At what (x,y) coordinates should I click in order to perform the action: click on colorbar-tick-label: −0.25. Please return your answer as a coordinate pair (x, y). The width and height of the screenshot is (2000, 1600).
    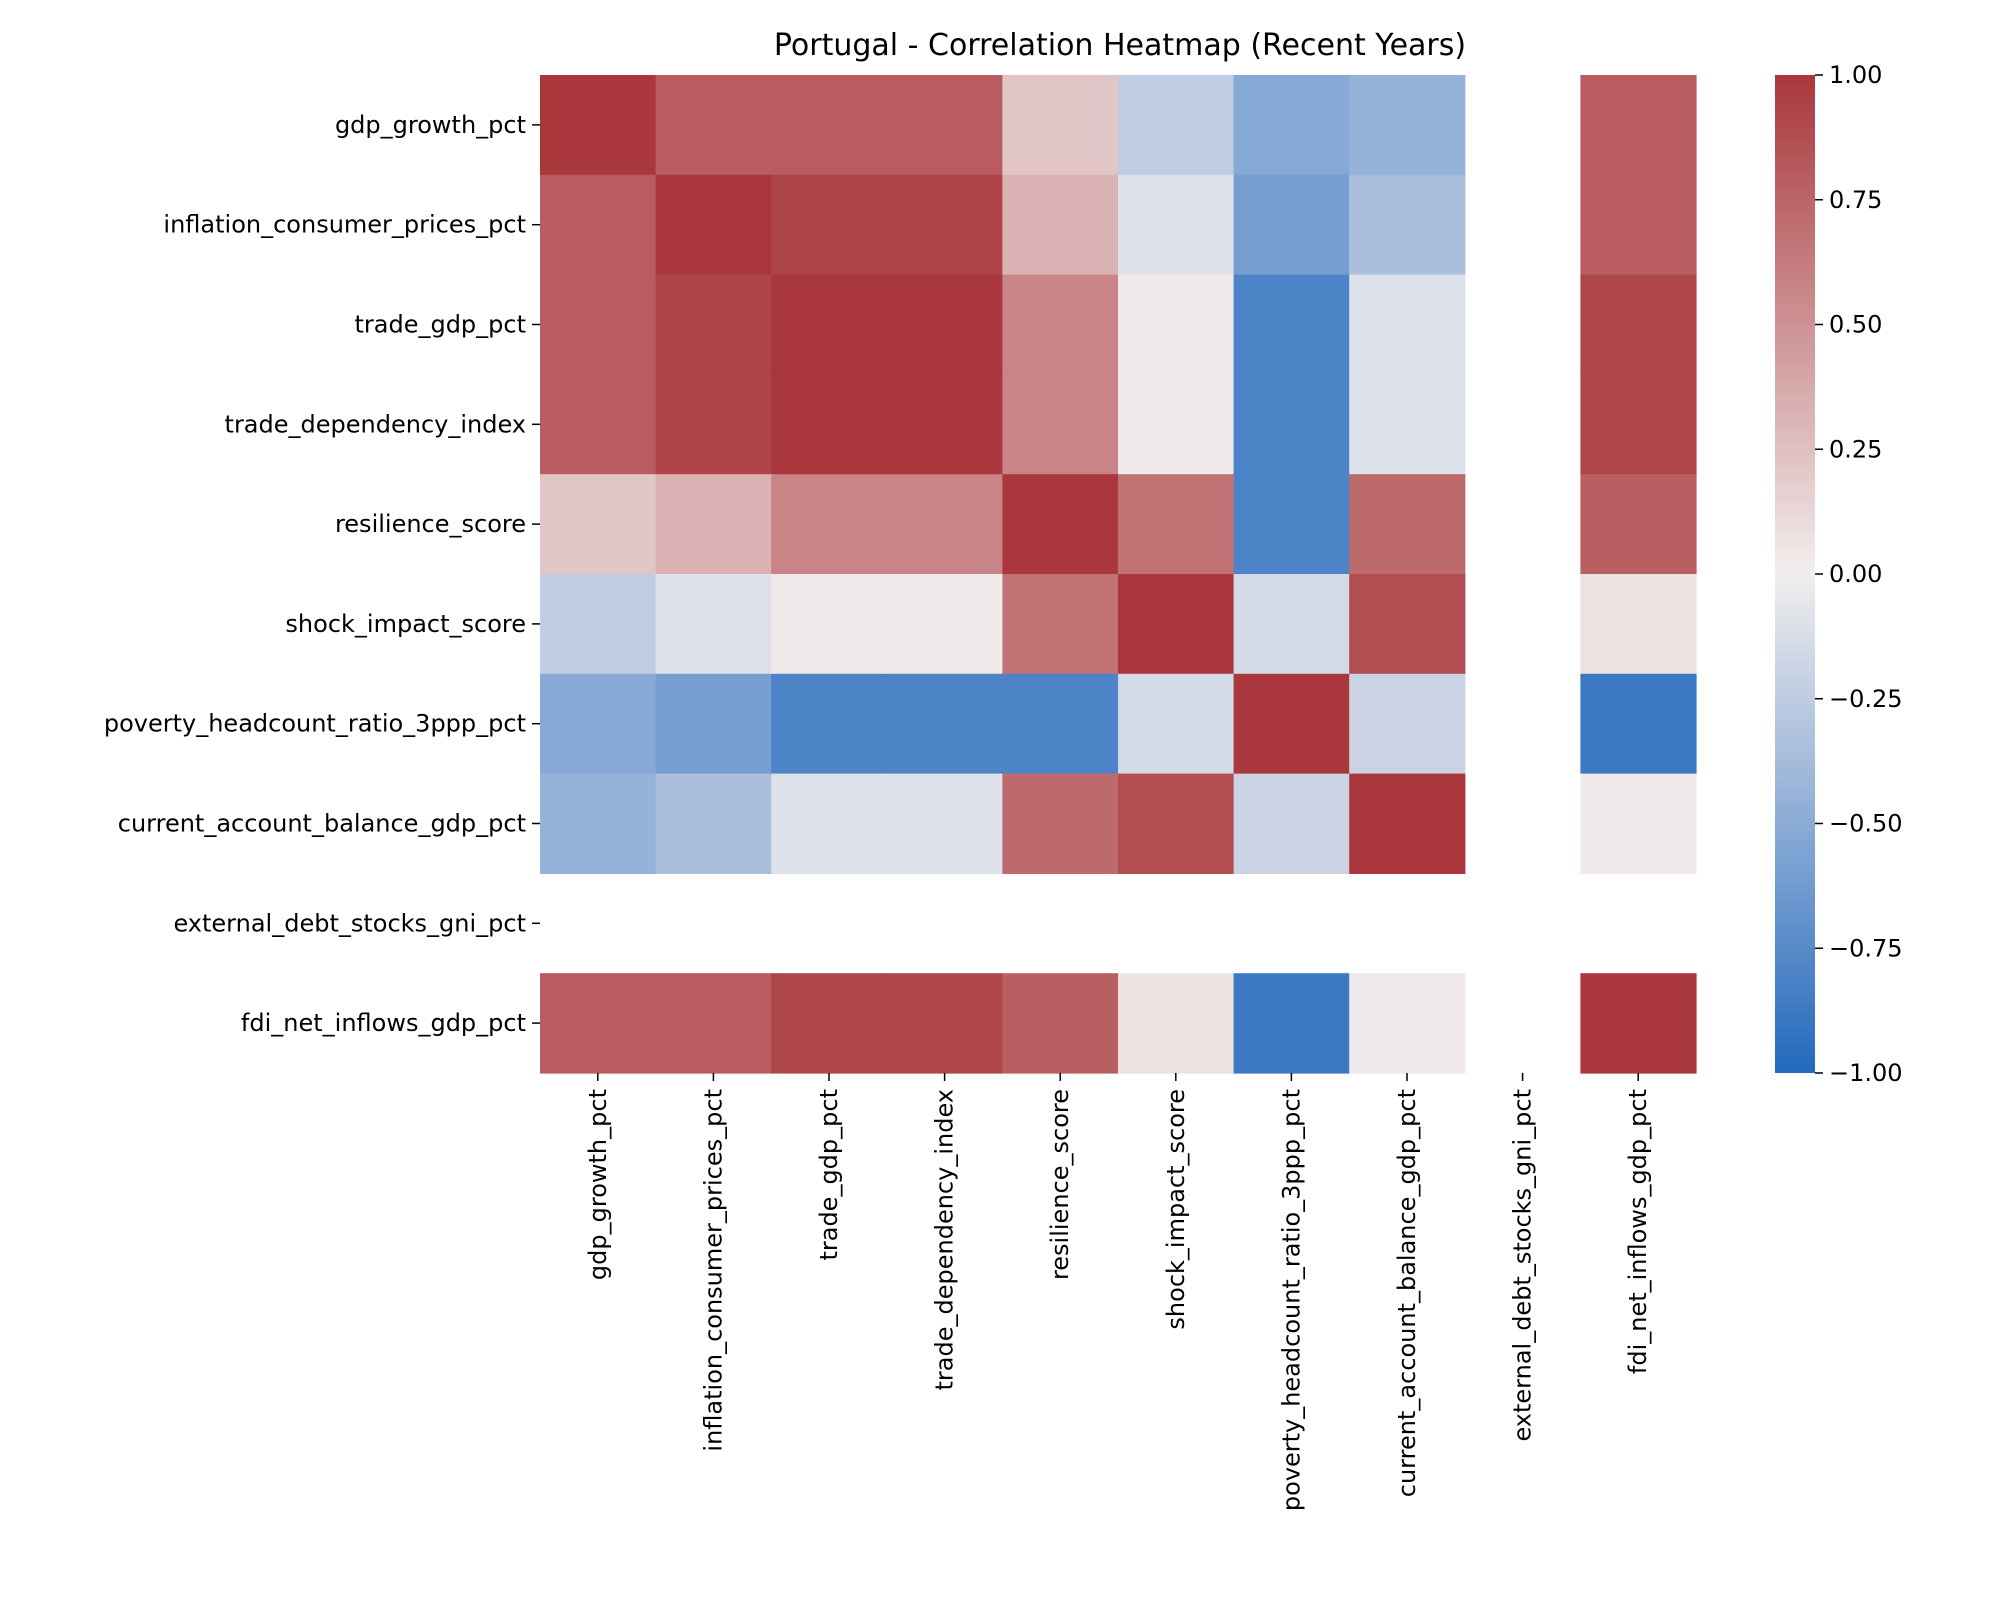
    Looking at the image, I should click on (1866, 699).